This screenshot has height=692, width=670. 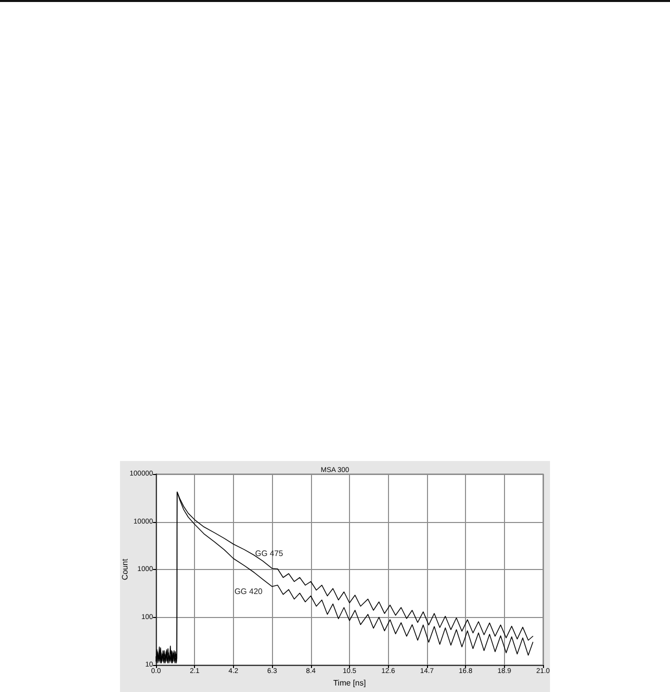 I want to click on x-axis-title: Time [ns], so click(x=349, y=683).